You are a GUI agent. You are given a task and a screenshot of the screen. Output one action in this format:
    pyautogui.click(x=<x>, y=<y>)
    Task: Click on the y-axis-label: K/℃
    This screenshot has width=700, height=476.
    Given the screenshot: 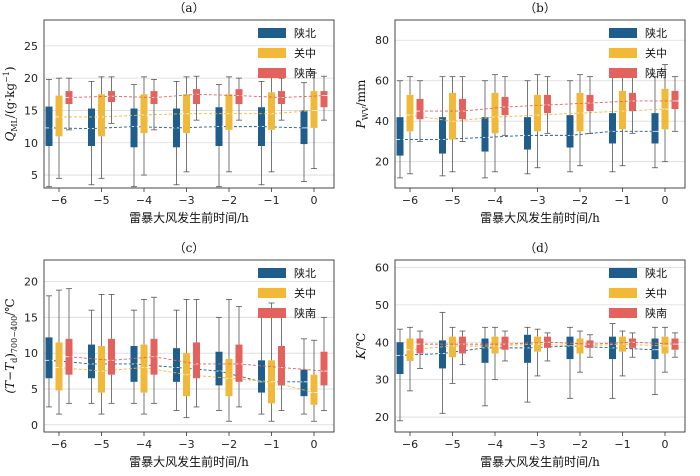 What is the action you would take?
    pyautogui.click(x=361, y=346)
    